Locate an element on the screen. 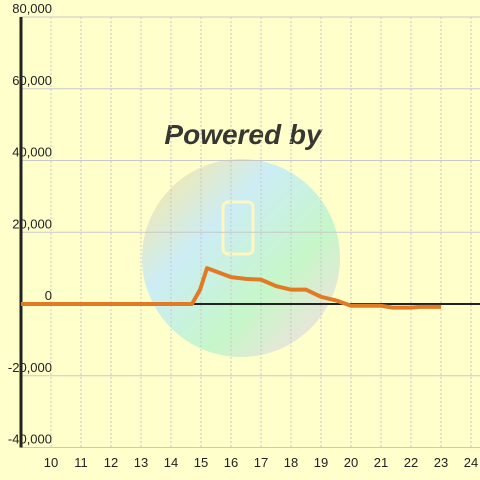 The height and width of the screenshot is (480, 480). x-tick-label: 12 is located at coordinates (111, 462).